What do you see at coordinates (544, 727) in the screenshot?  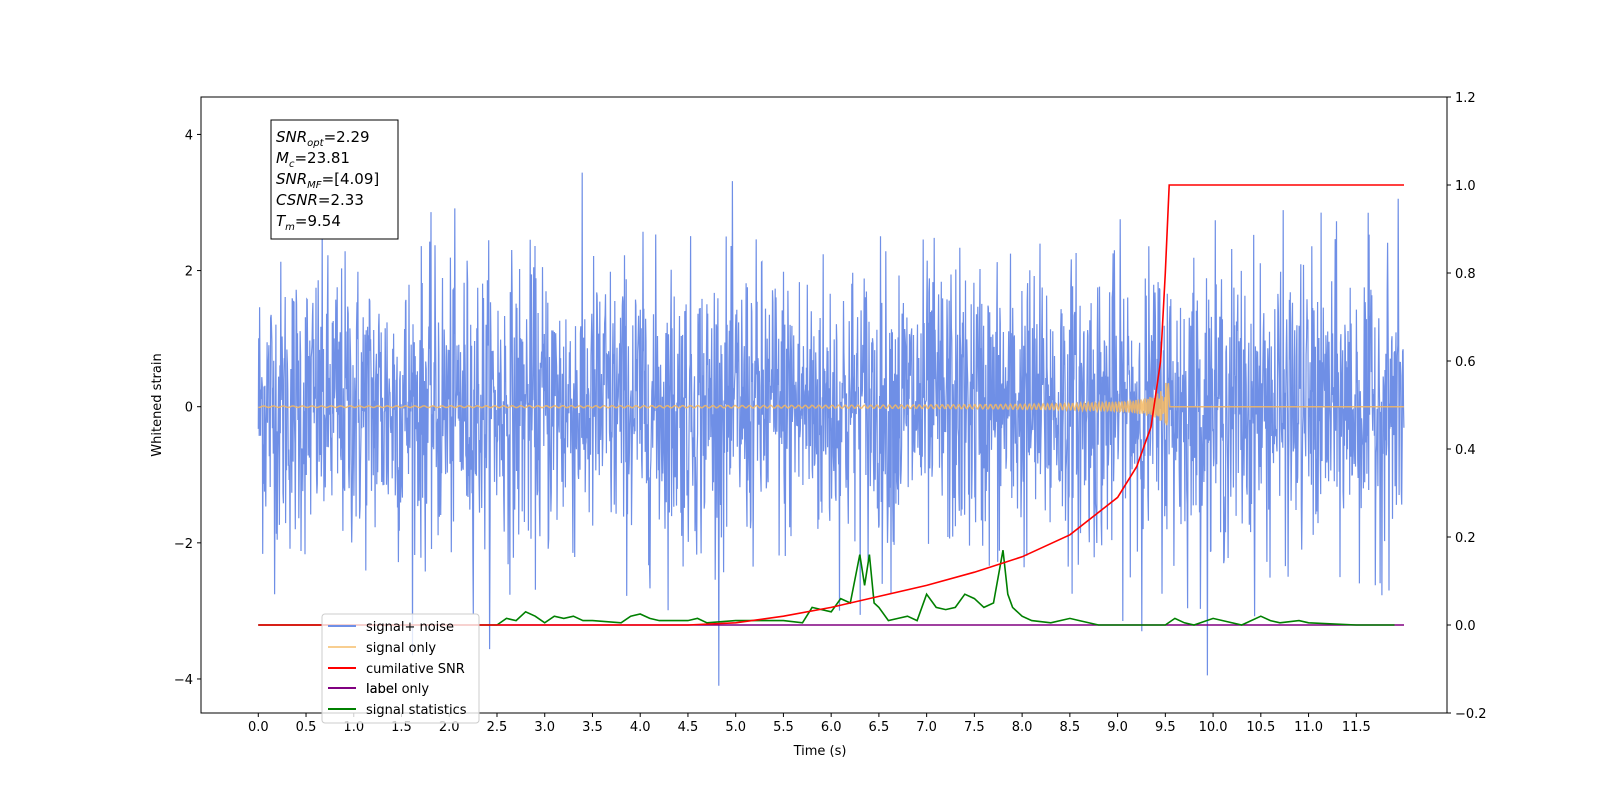 I see `x-tick-label: 3.0` at bounding box center [544, 727].